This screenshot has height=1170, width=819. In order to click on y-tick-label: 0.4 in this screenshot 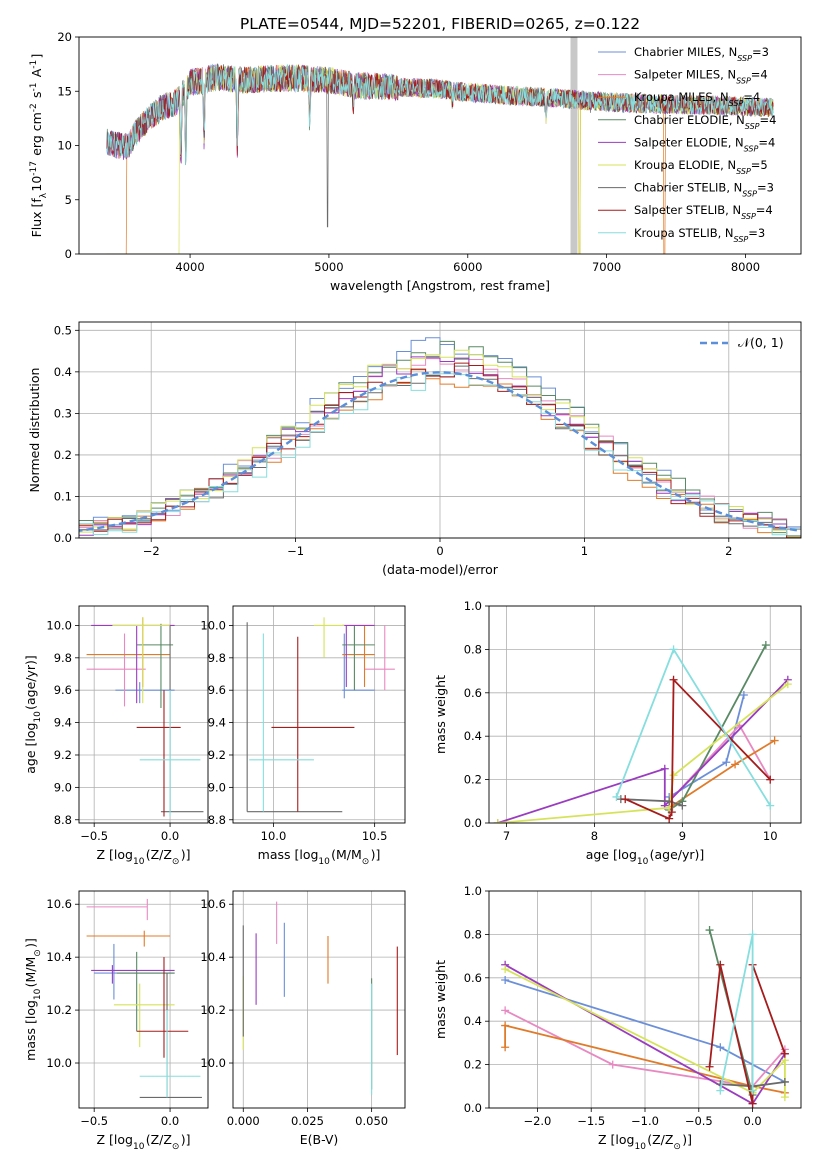, I will do `click(473, 736)`.